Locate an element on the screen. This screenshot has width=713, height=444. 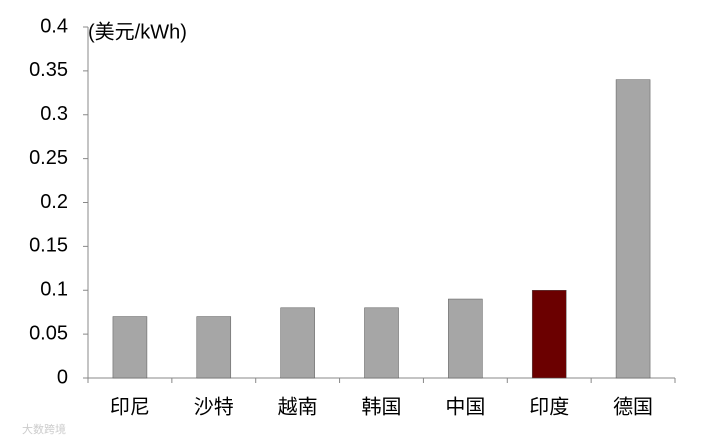
y-tick-label: 0.1 is located at coordinates (54, 290).